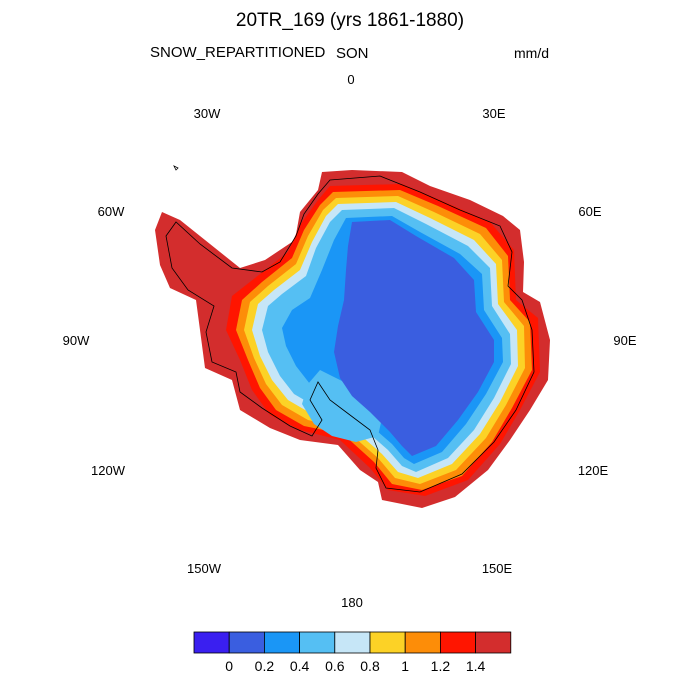 Image resolution: width=700 pixels, height=700 pixels. What do you see at coordinates (590, 211) in the screenshot?
I see `lon-label-60e: 60E` at bounding box center [590, 211].